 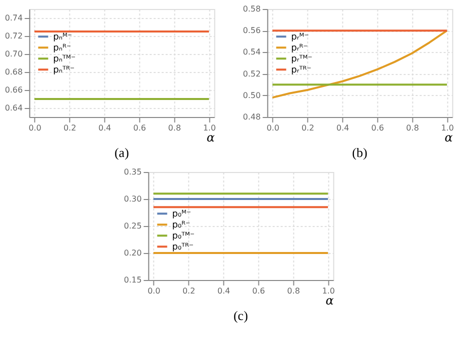 I want to click on y-tick-label: 0.50, so click(x=251, y=95).